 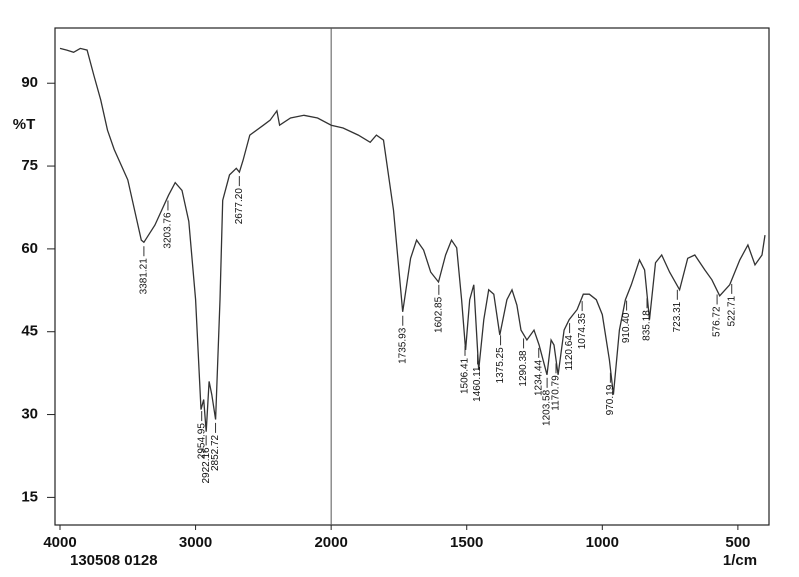 What do you see at coordinates (737, 542) in the screenshot?
I see `x-tick-label: 500` at bounding box center [737, 542].